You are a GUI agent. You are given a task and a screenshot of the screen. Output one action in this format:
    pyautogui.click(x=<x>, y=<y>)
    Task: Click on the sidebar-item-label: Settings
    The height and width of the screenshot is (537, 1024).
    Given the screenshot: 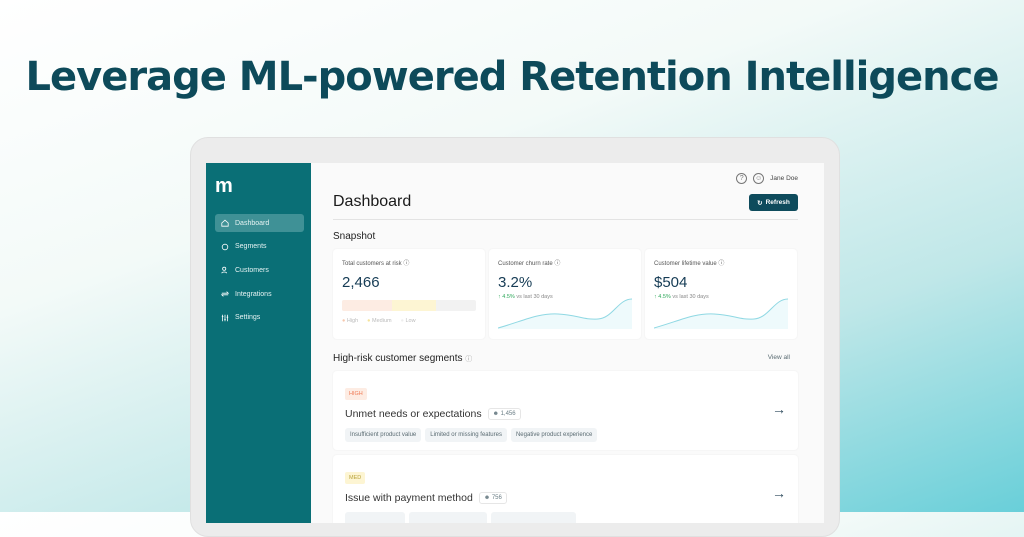 What is the action you would take?
    pyautogui.click(x=248, y=318)
    